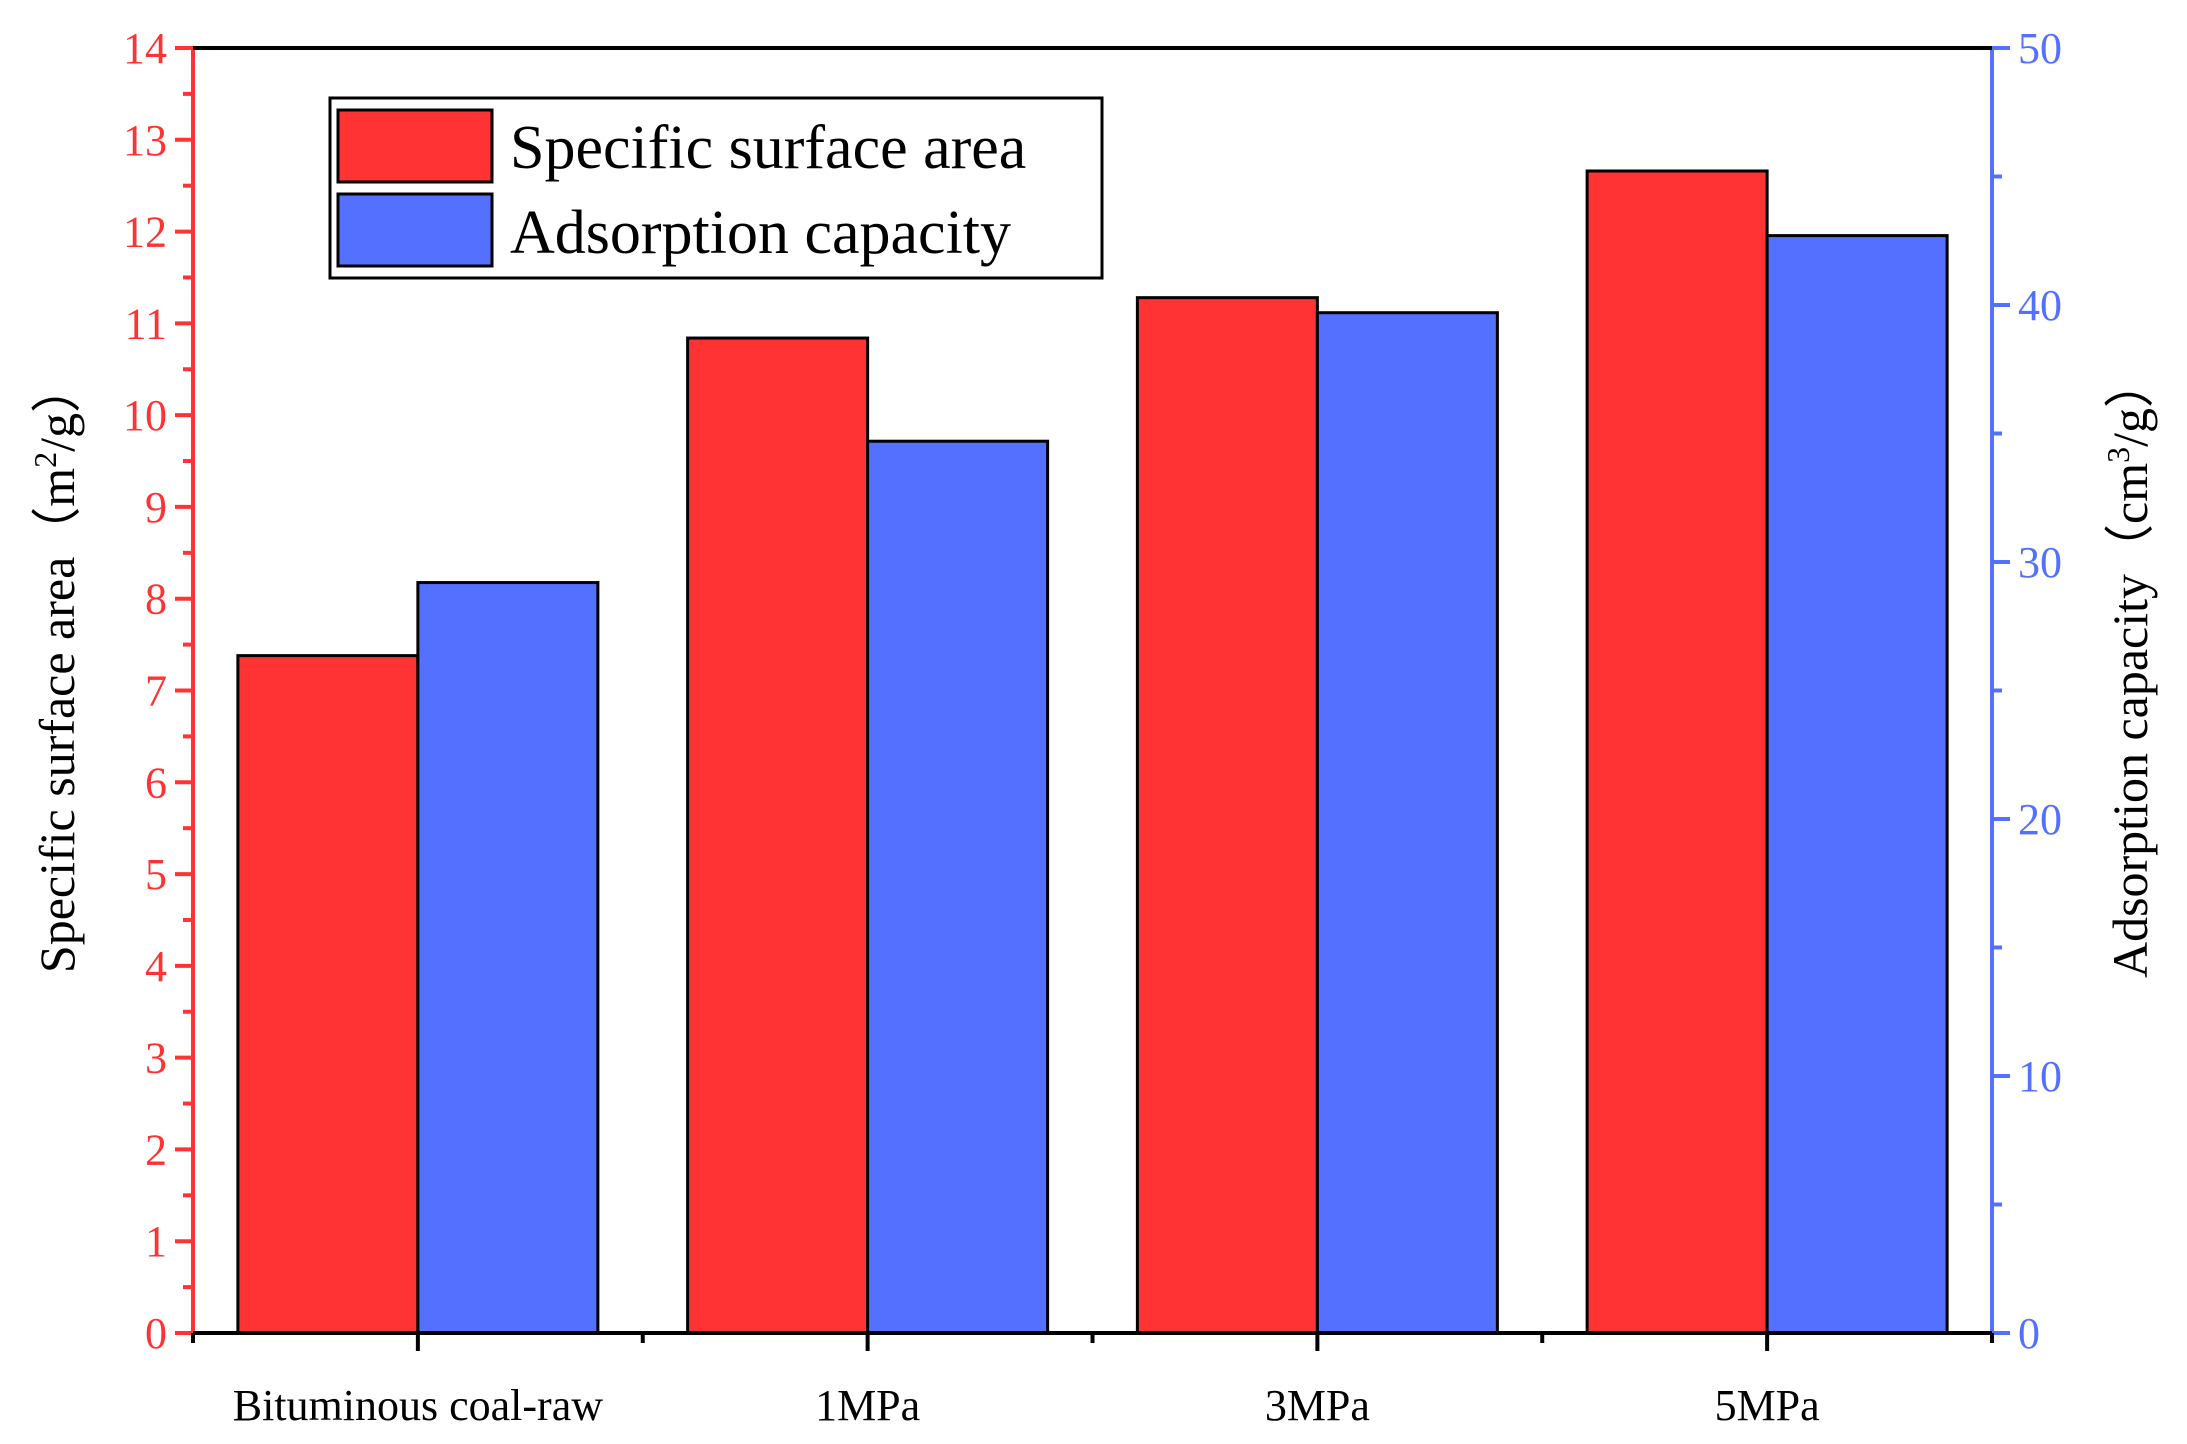 The image size is (2187, 1444). What do you see at coordinates (2040, 562) in the screenshot?
I see `right-axis-tick-label: 30` at bounding box center [2040, 562].